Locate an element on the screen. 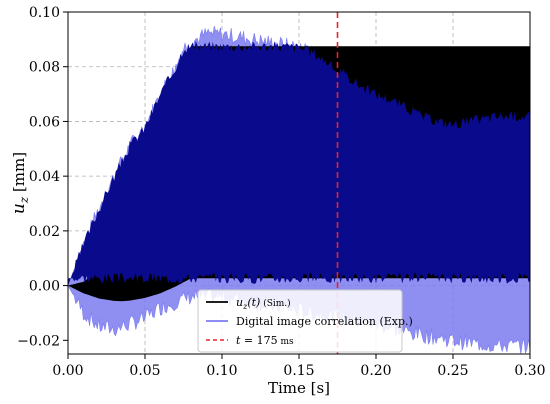  y-tick-label: 0.04 is located at coordinates (44, 177).